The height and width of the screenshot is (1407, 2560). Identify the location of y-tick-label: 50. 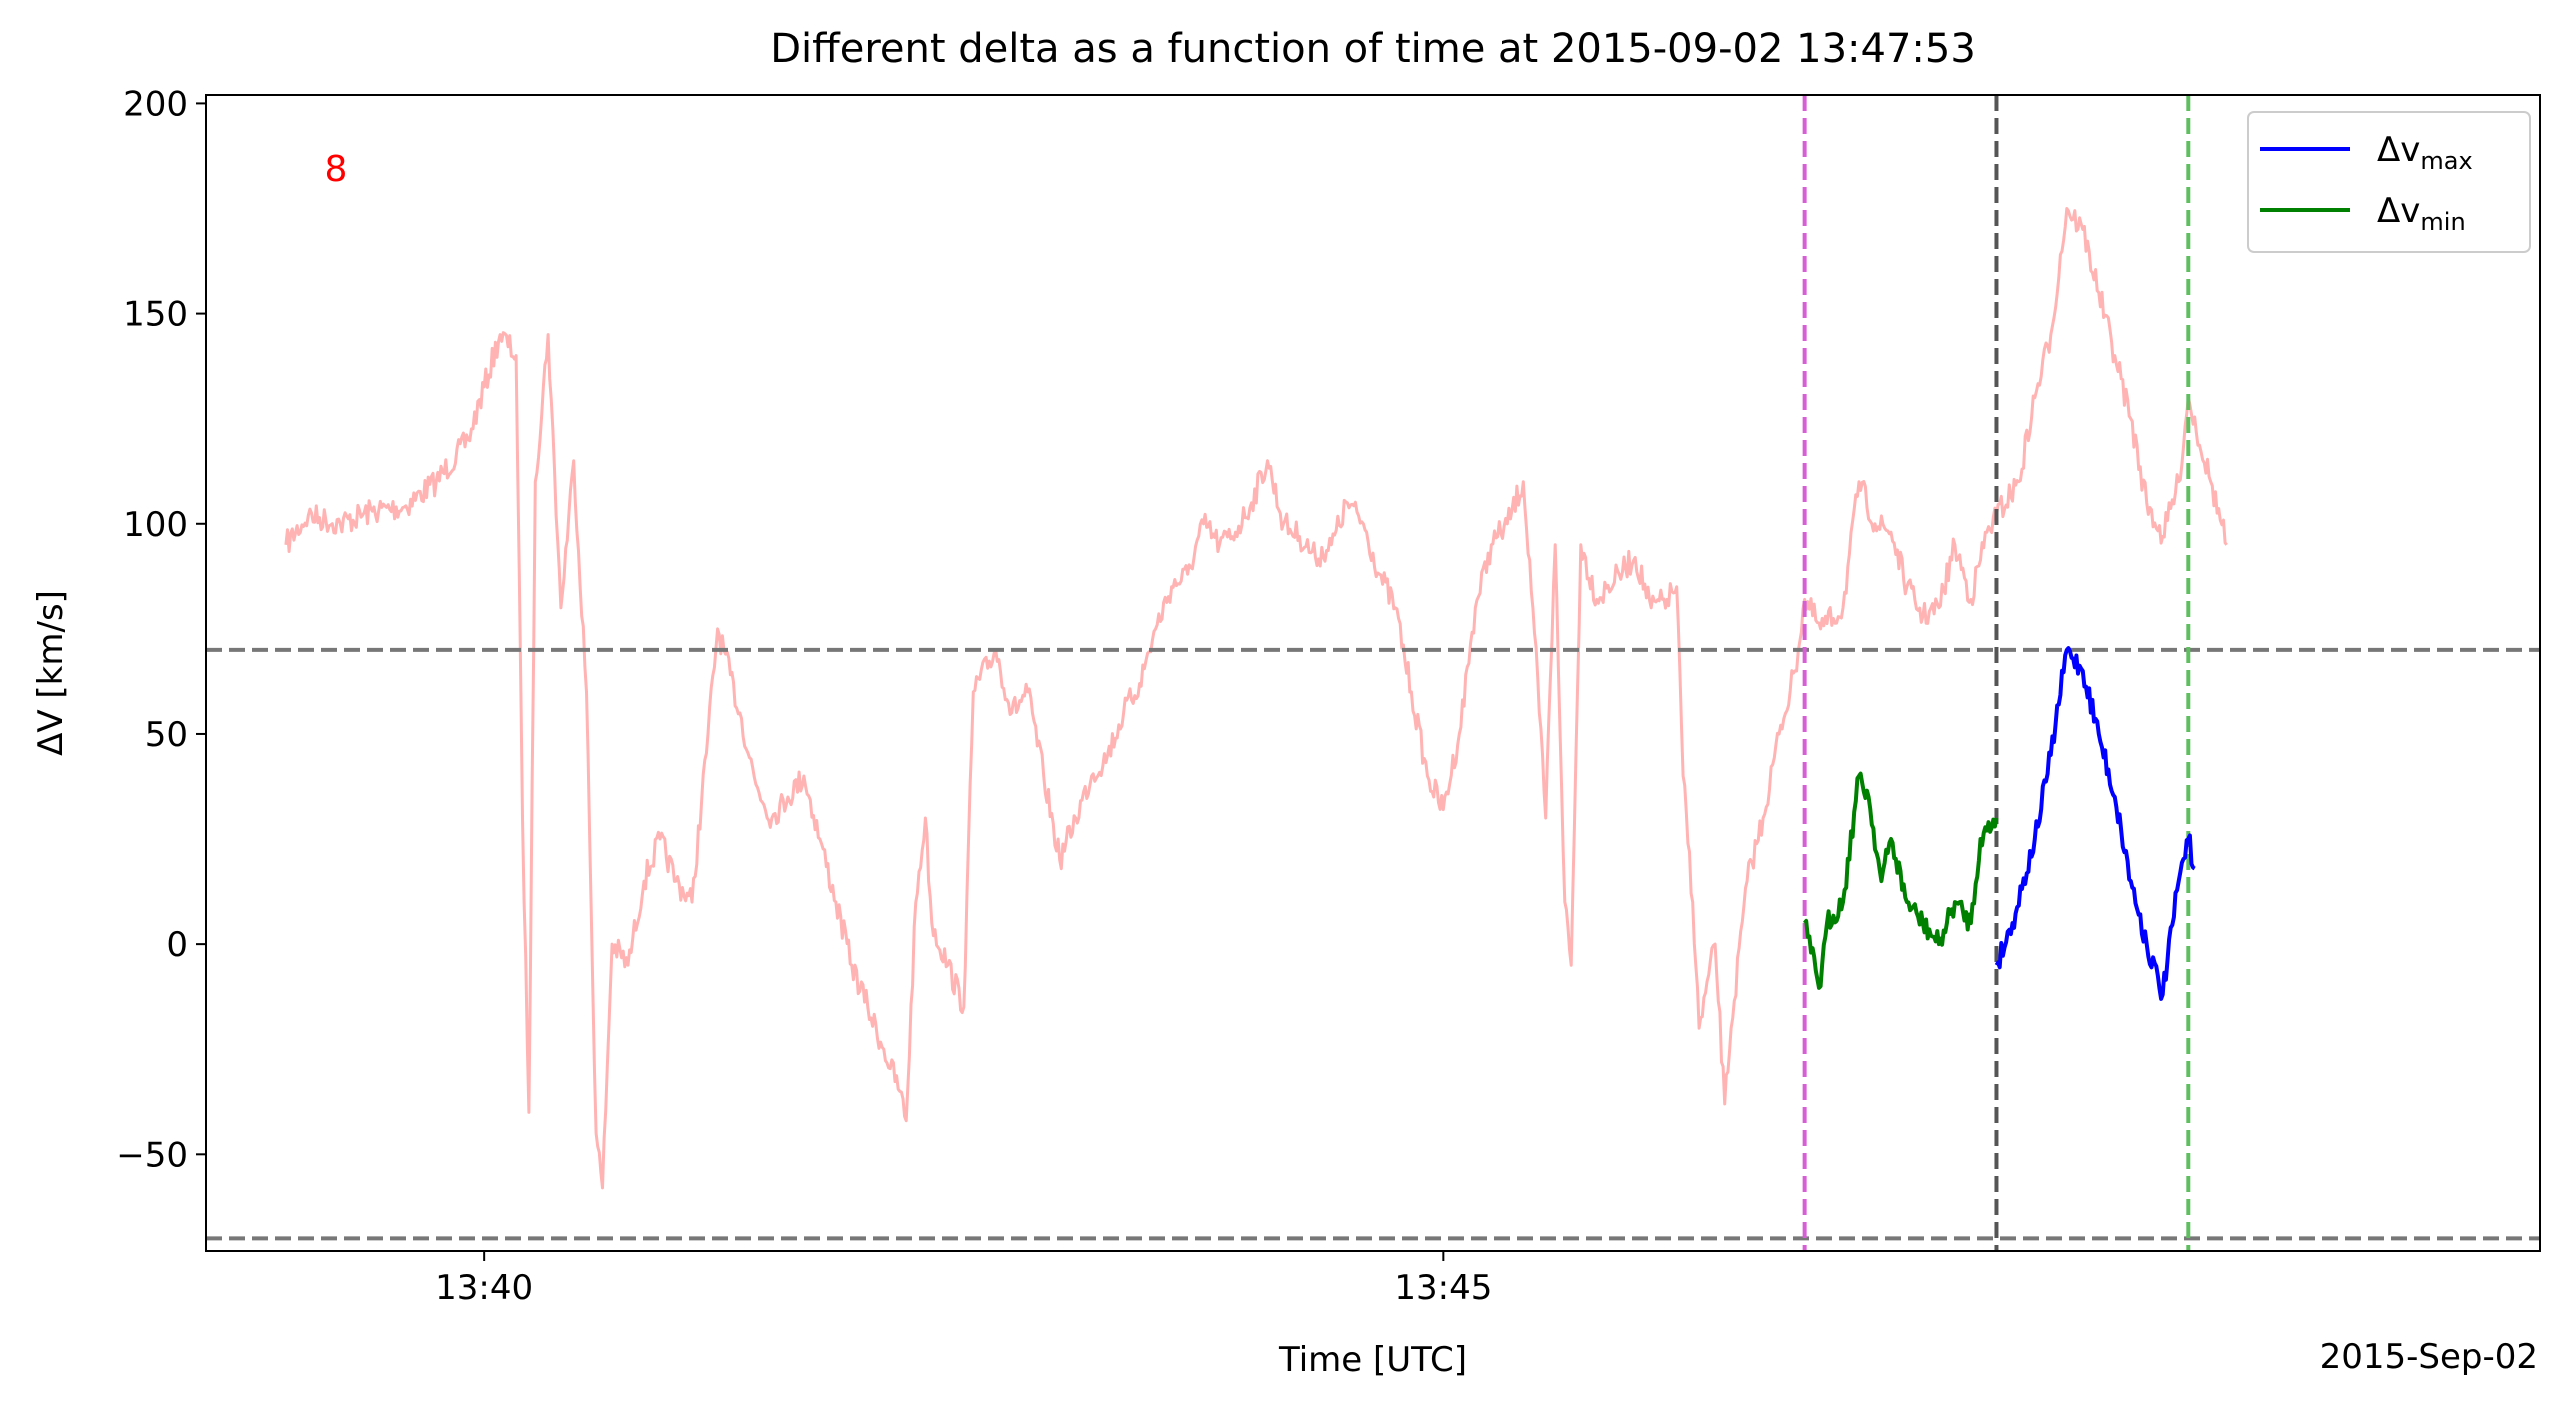
(166, 735).